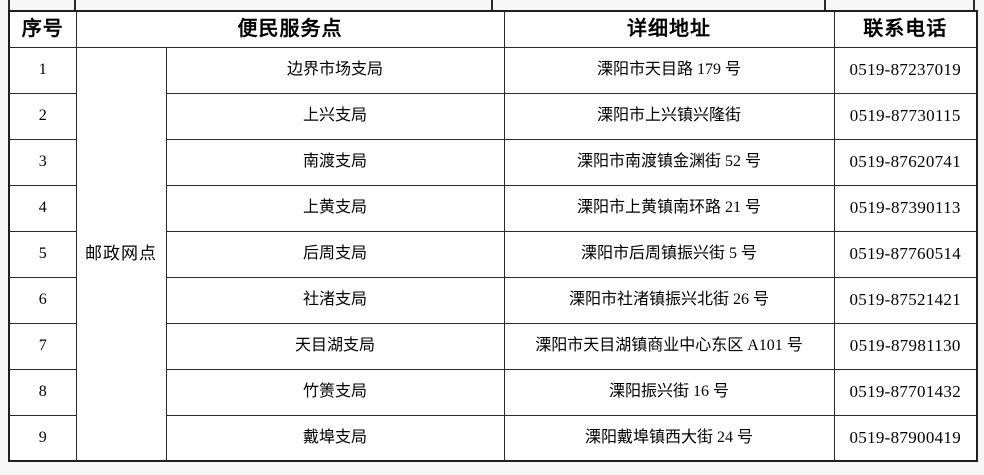  I want to click on seq-cell: 1, so click(42, 70).